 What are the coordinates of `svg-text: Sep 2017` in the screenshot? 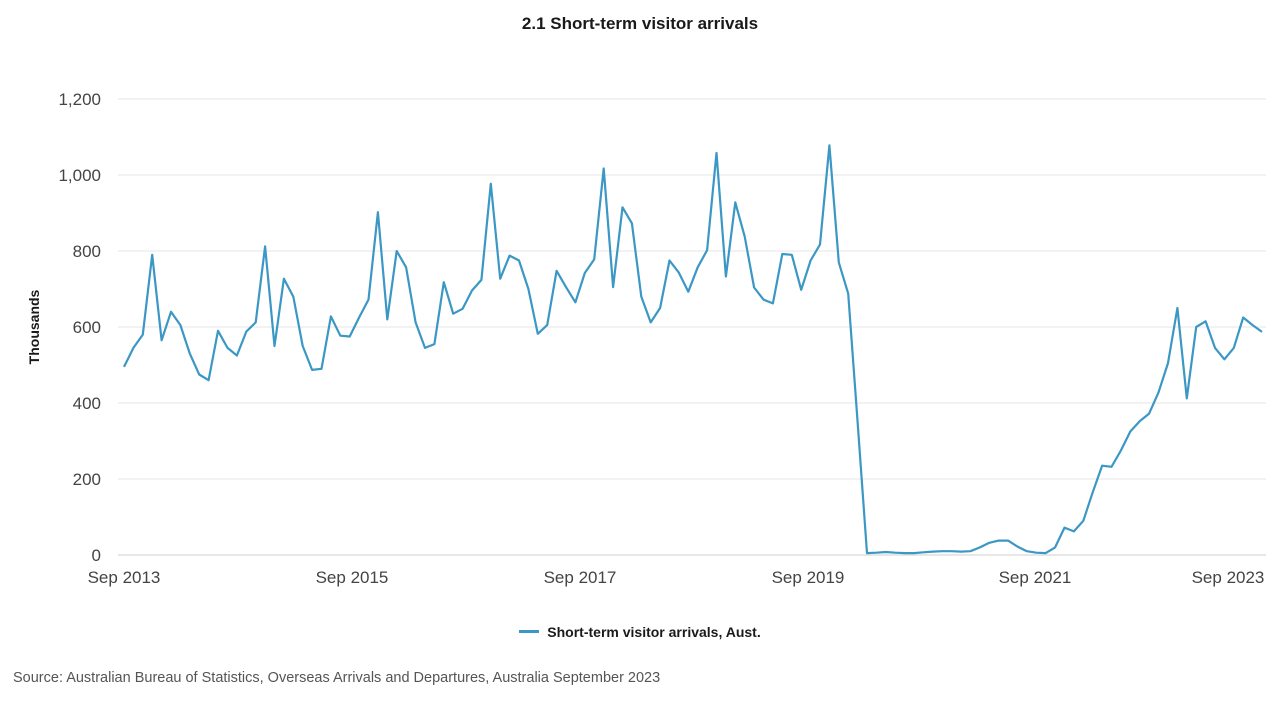 It's located at (580, 577).